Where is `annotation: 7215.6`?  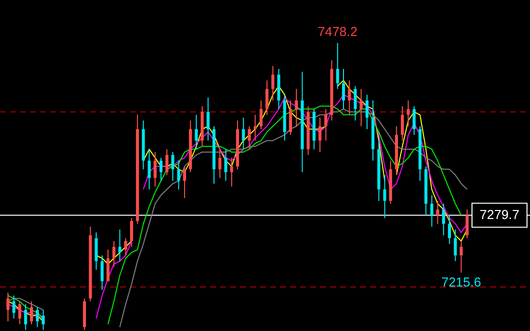
annotation: 7215.6 is located at coordinates (461, 282).